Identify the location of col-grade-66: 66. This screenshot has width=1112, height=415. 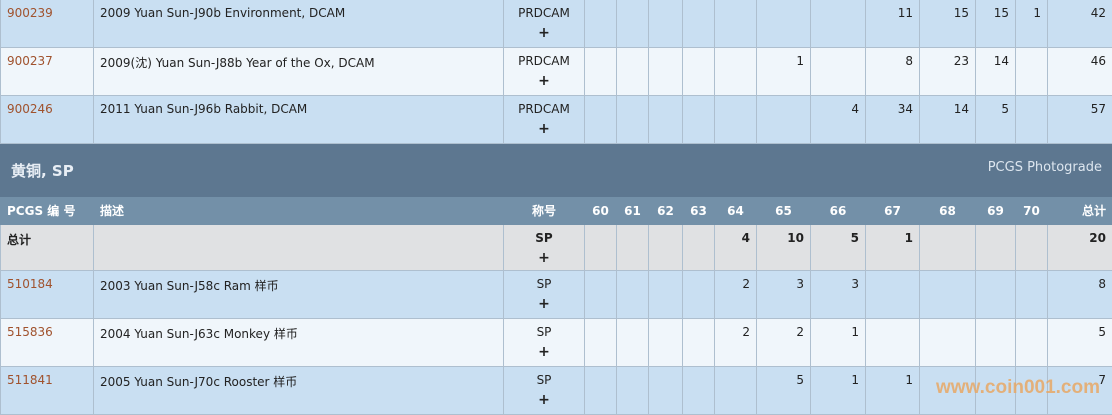
(838, 210).